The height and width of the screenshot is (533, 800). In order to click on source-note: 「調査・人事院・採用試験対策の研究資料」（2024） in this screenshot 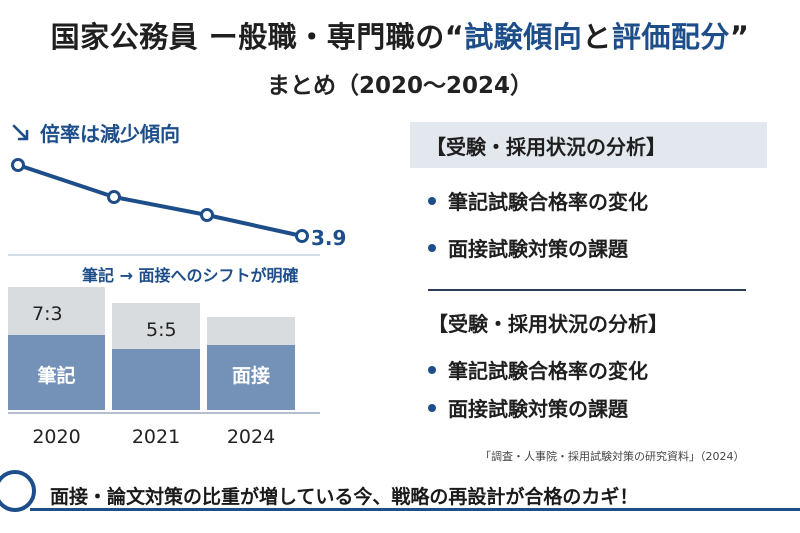, I will do `click(612, 456)`.